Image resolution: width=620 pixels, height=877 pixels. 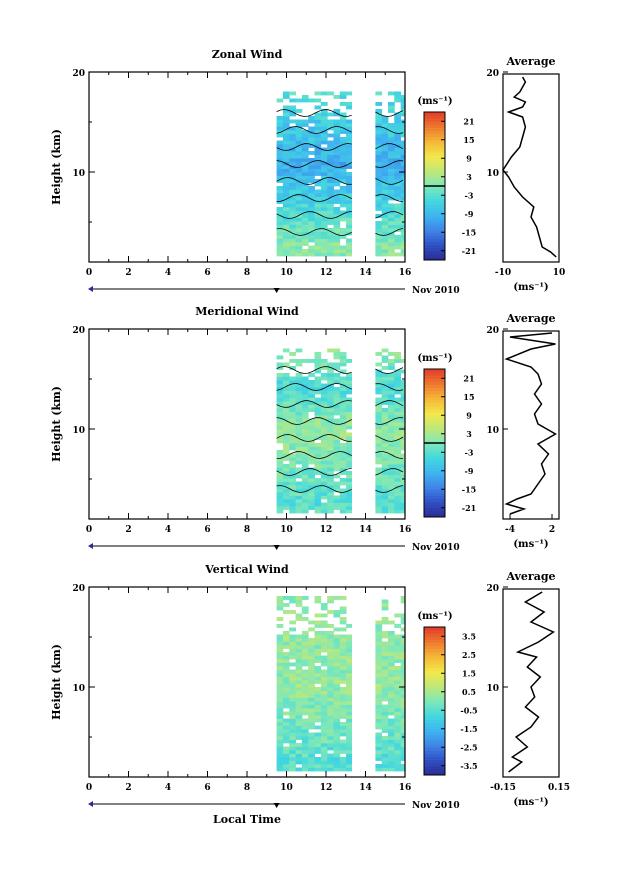 I want to click on date-label: Nov 2010, so click(x=436, y=291).